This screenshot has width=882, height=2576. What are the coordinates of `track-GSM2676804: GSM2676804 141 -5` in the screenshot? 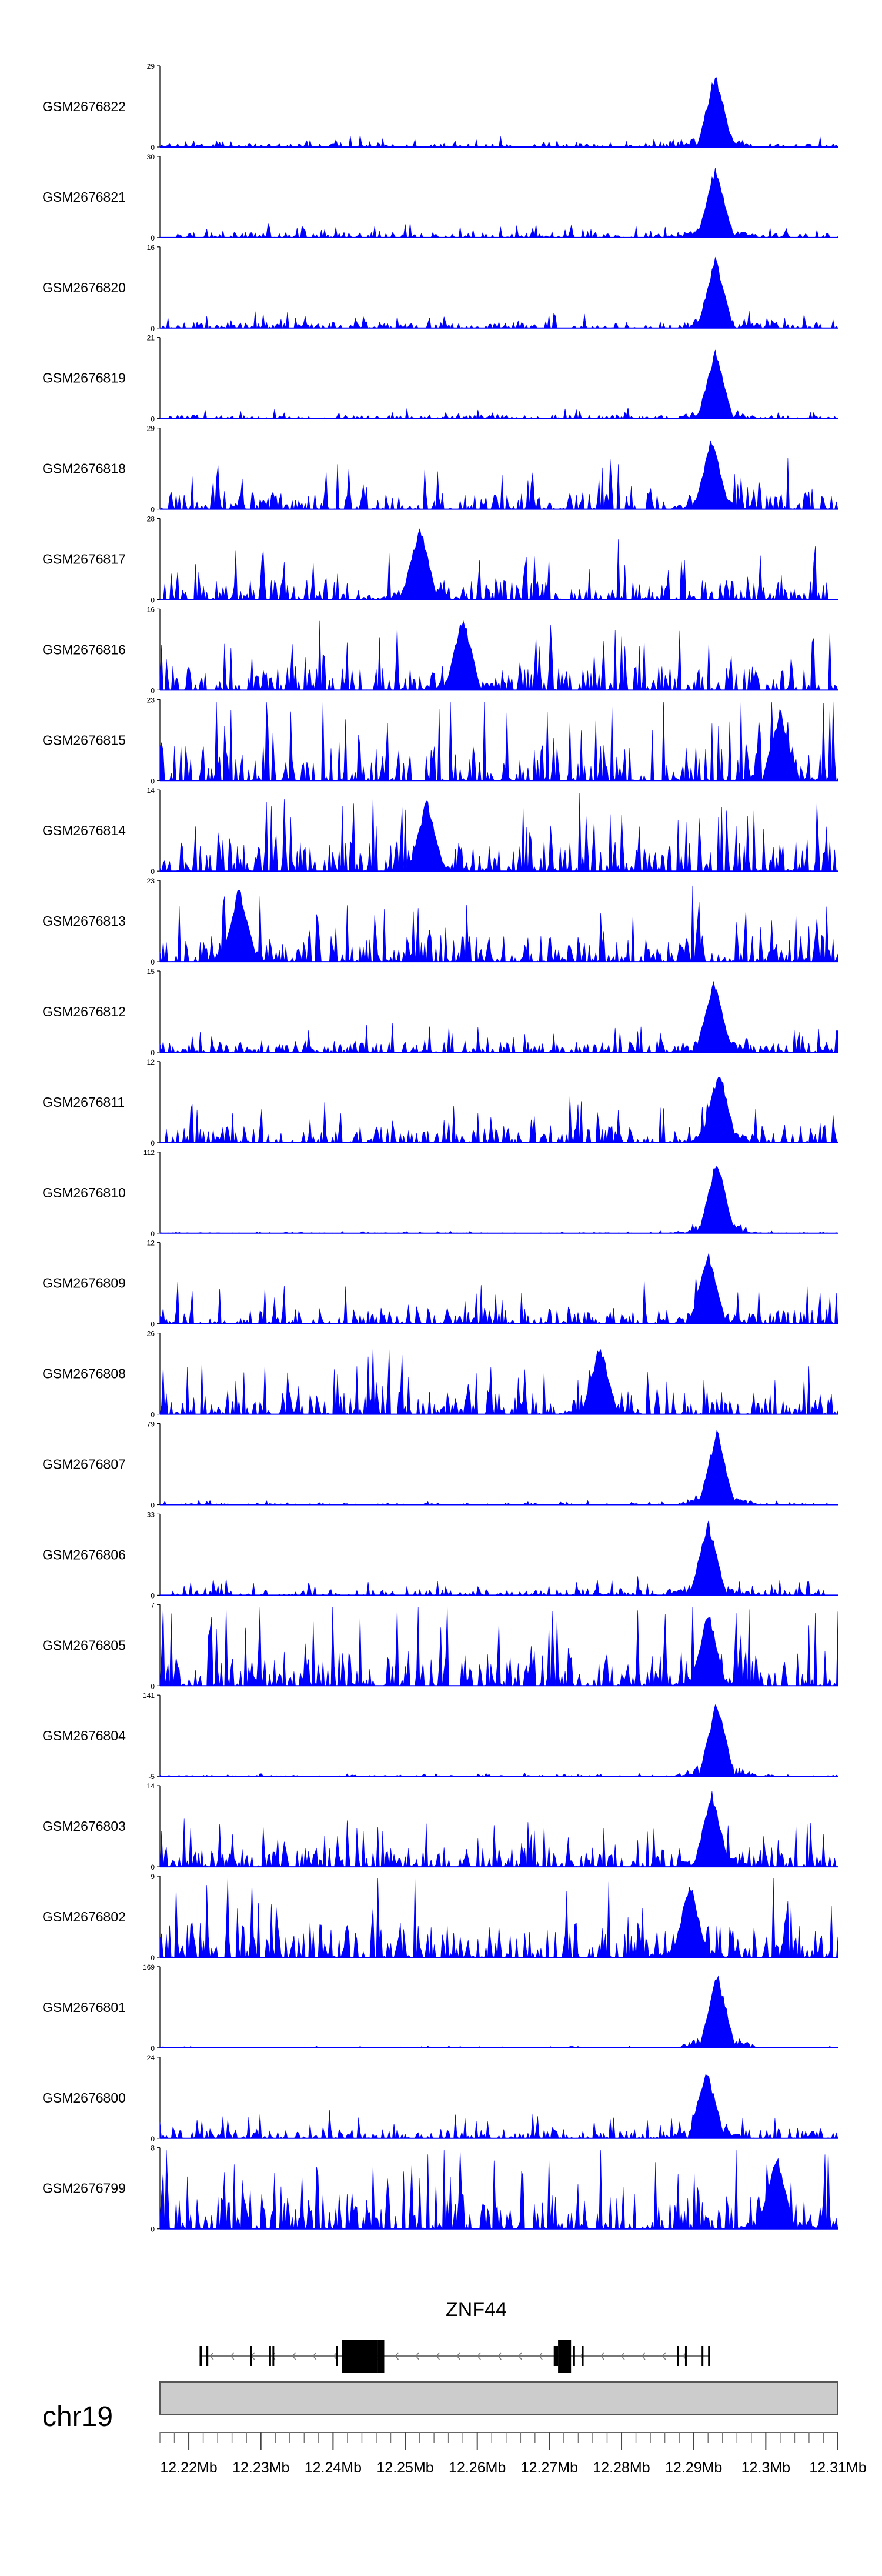 It's located at (440, 1736).